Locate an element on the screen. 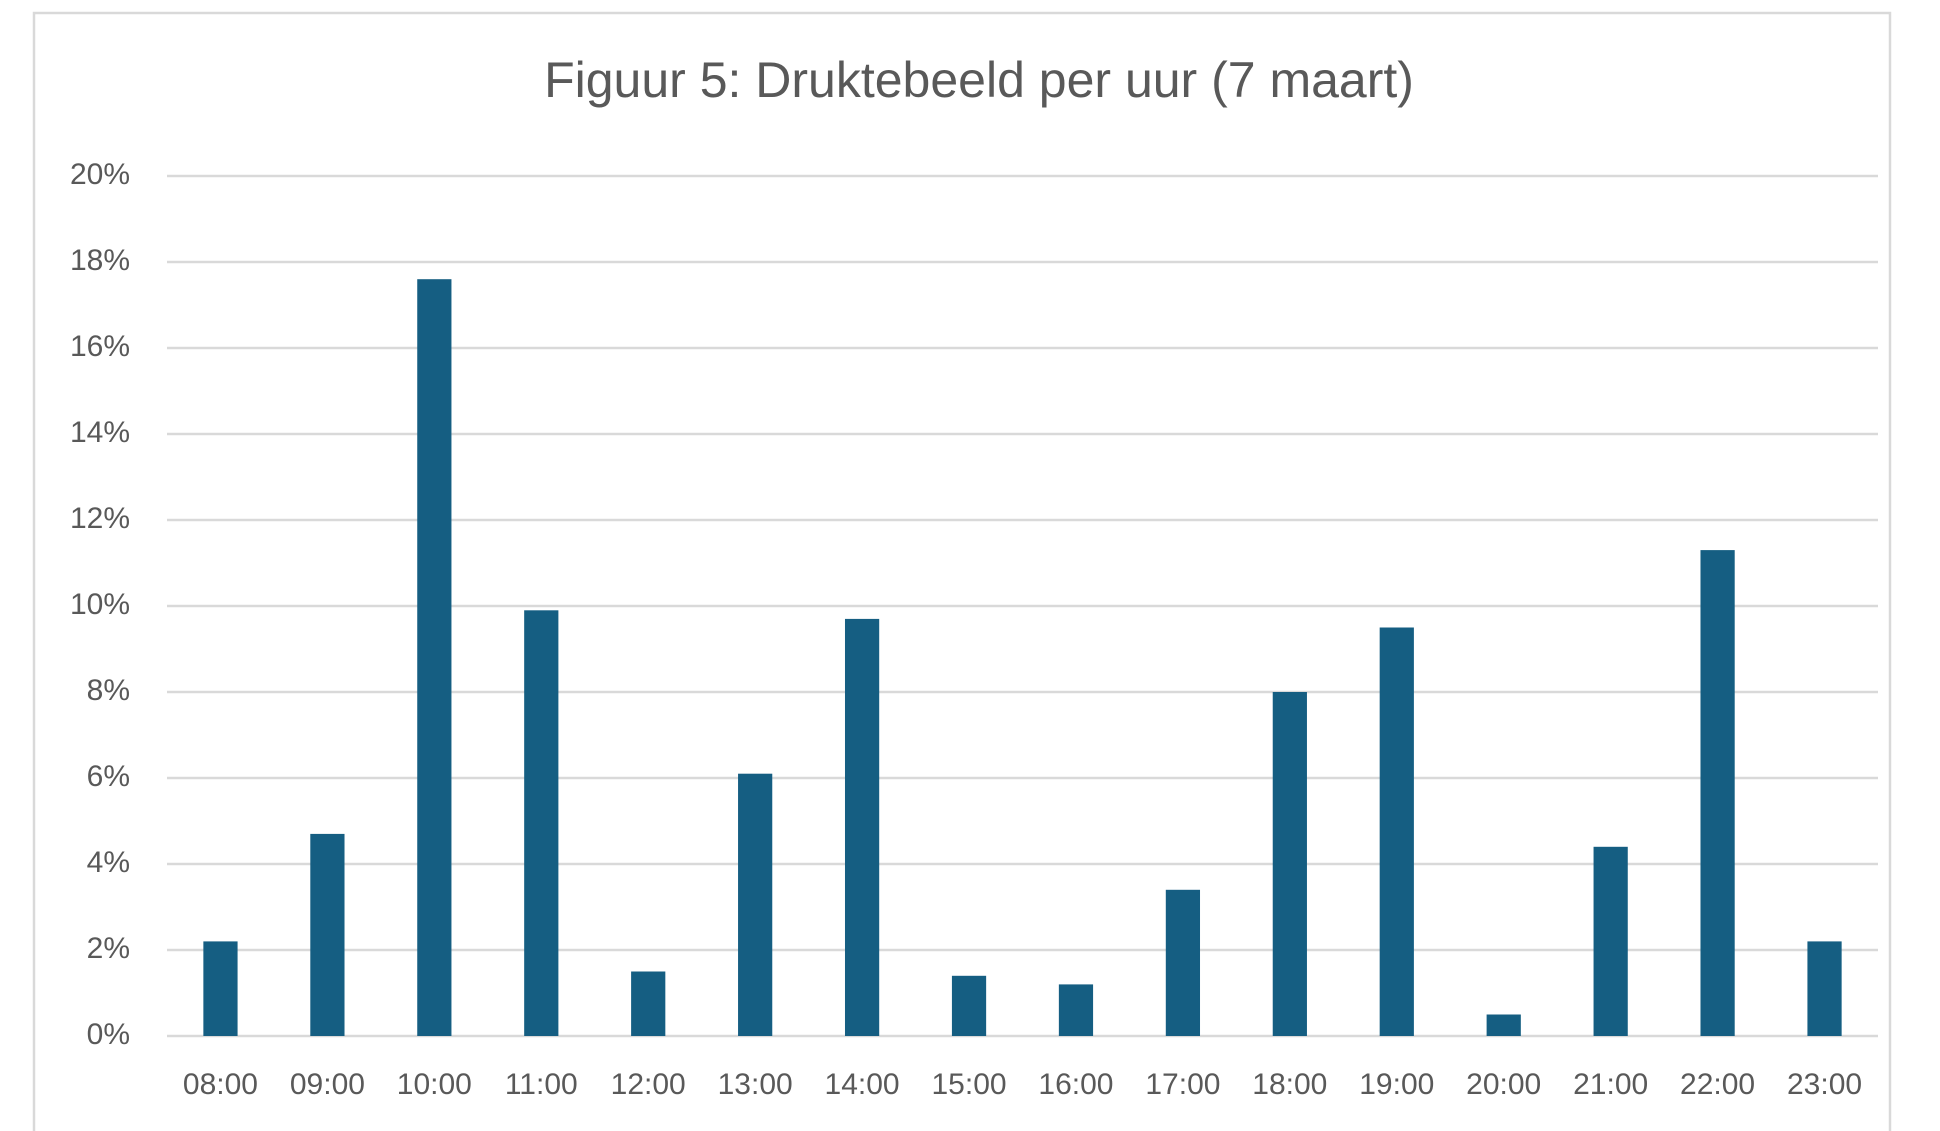  y-tick-label: 12% is located at coordinates (100, 518).